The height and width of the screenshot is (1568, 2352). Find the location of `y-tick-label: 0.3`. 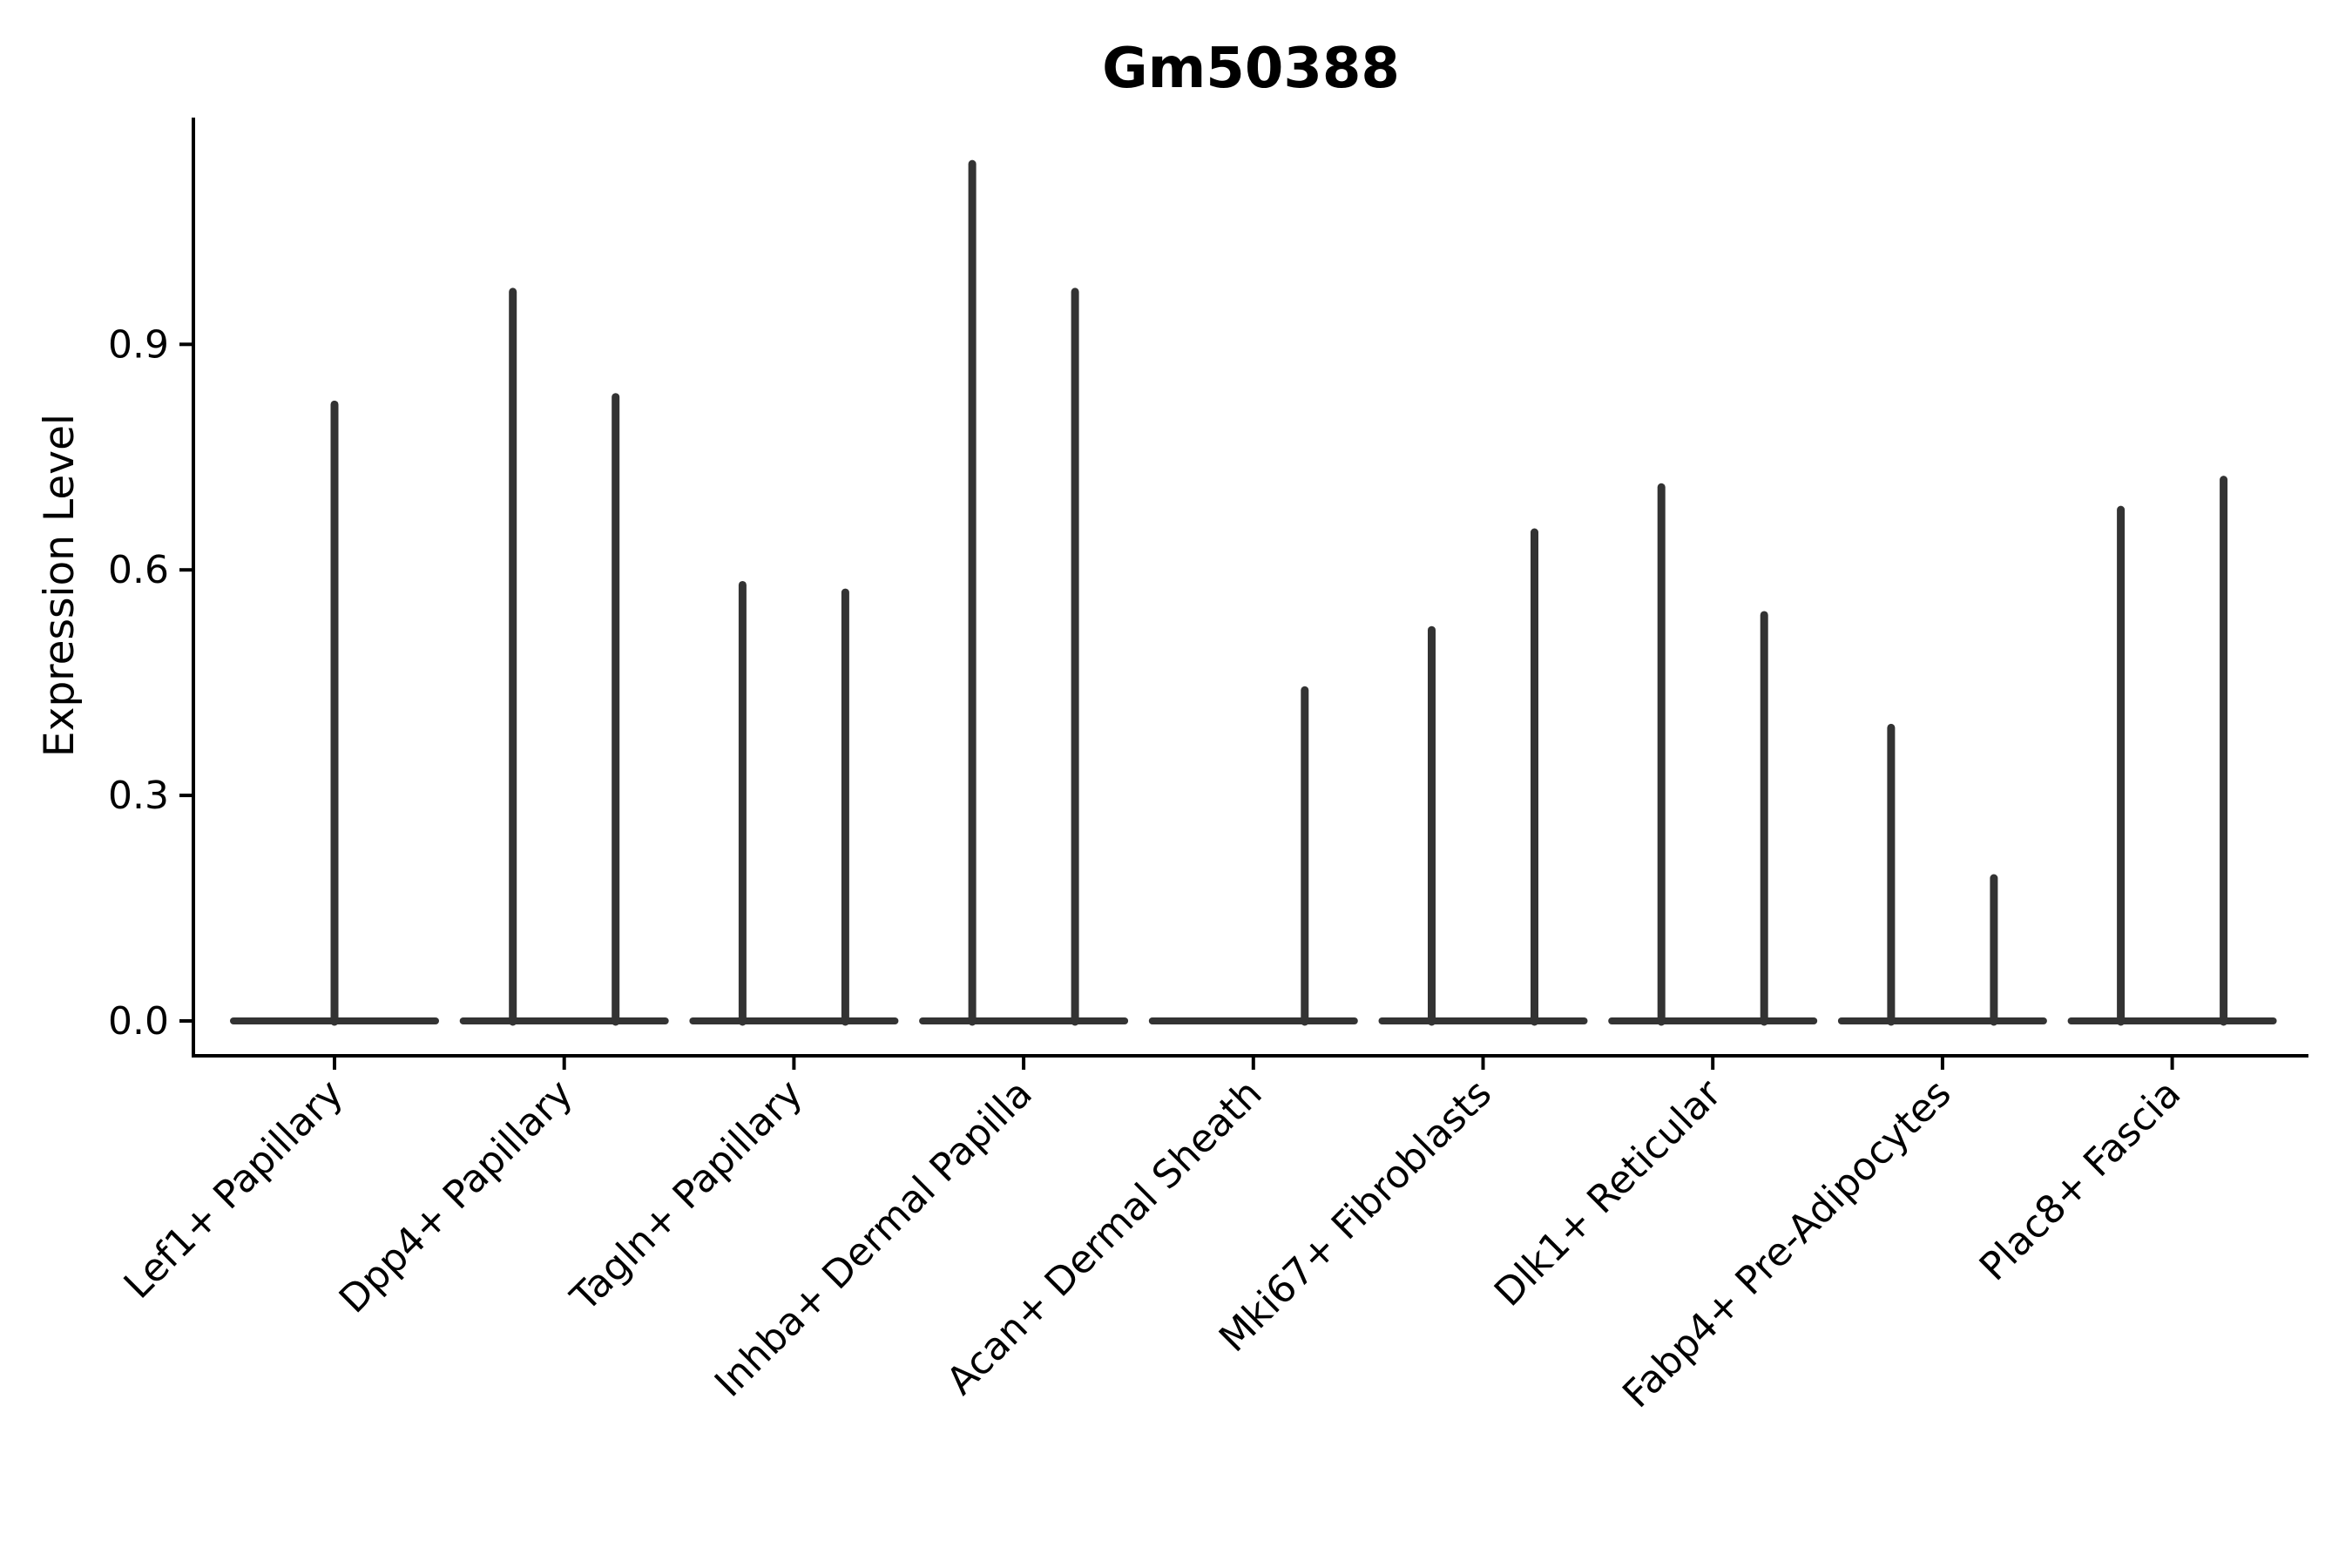

y-tick-label: 0.3 is located at coordinates (138, 796).